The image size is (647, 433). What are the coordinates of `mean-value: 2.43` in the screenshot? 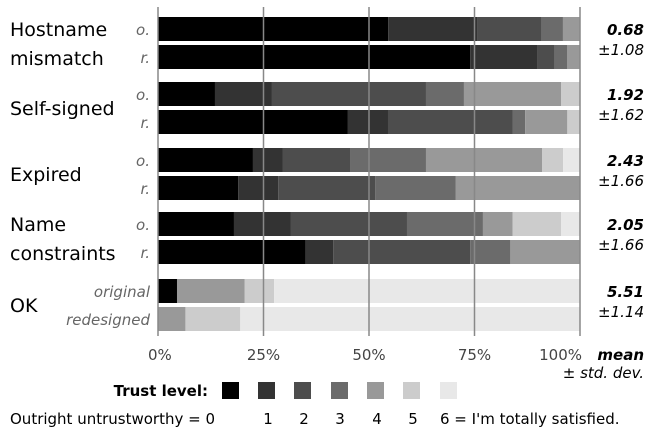 It's located at (625, 161).